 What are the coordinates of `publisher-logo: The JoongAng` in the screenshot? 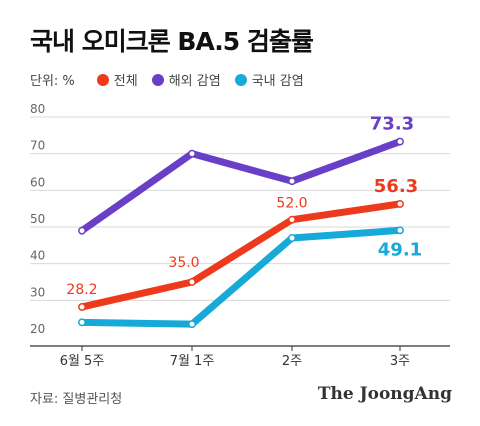 It's located at (384, 394).